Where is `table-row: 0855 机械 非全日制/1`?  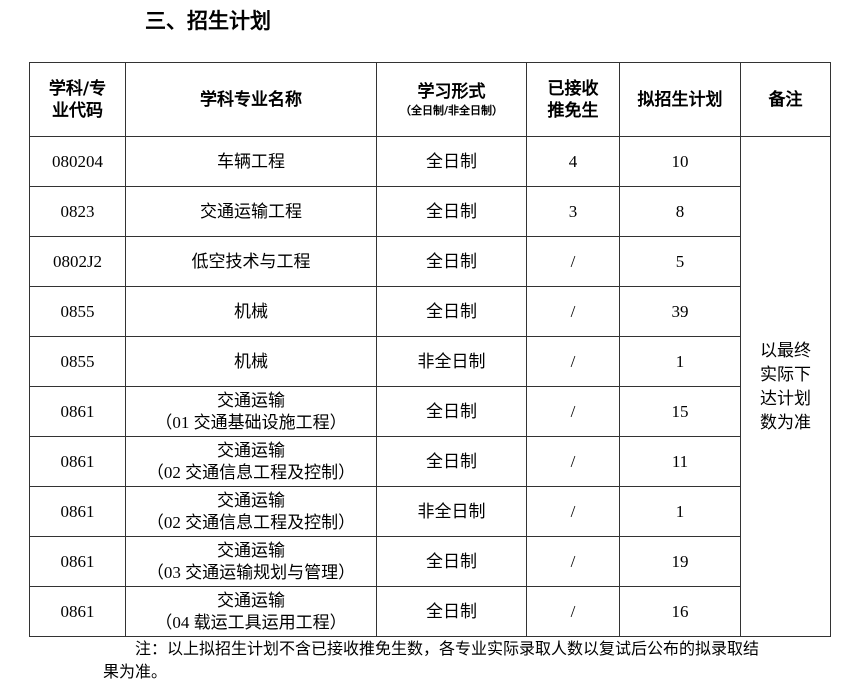
table-row: 0855 机械 非全日制/1 is located at coordinates (430, 361).